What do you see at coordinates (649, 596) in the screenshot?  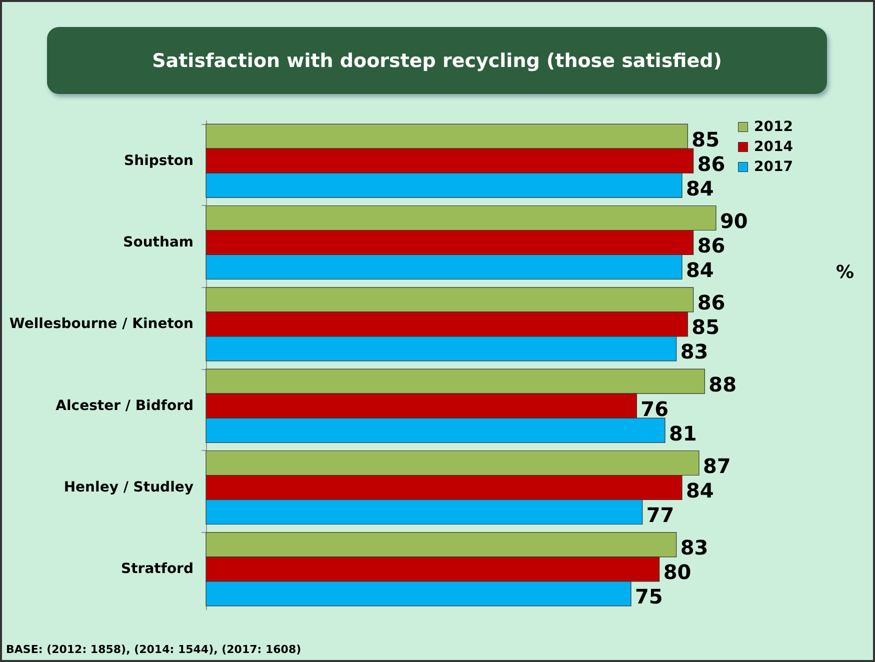 I see `data-label: 75` at bounding box center [649, 596].